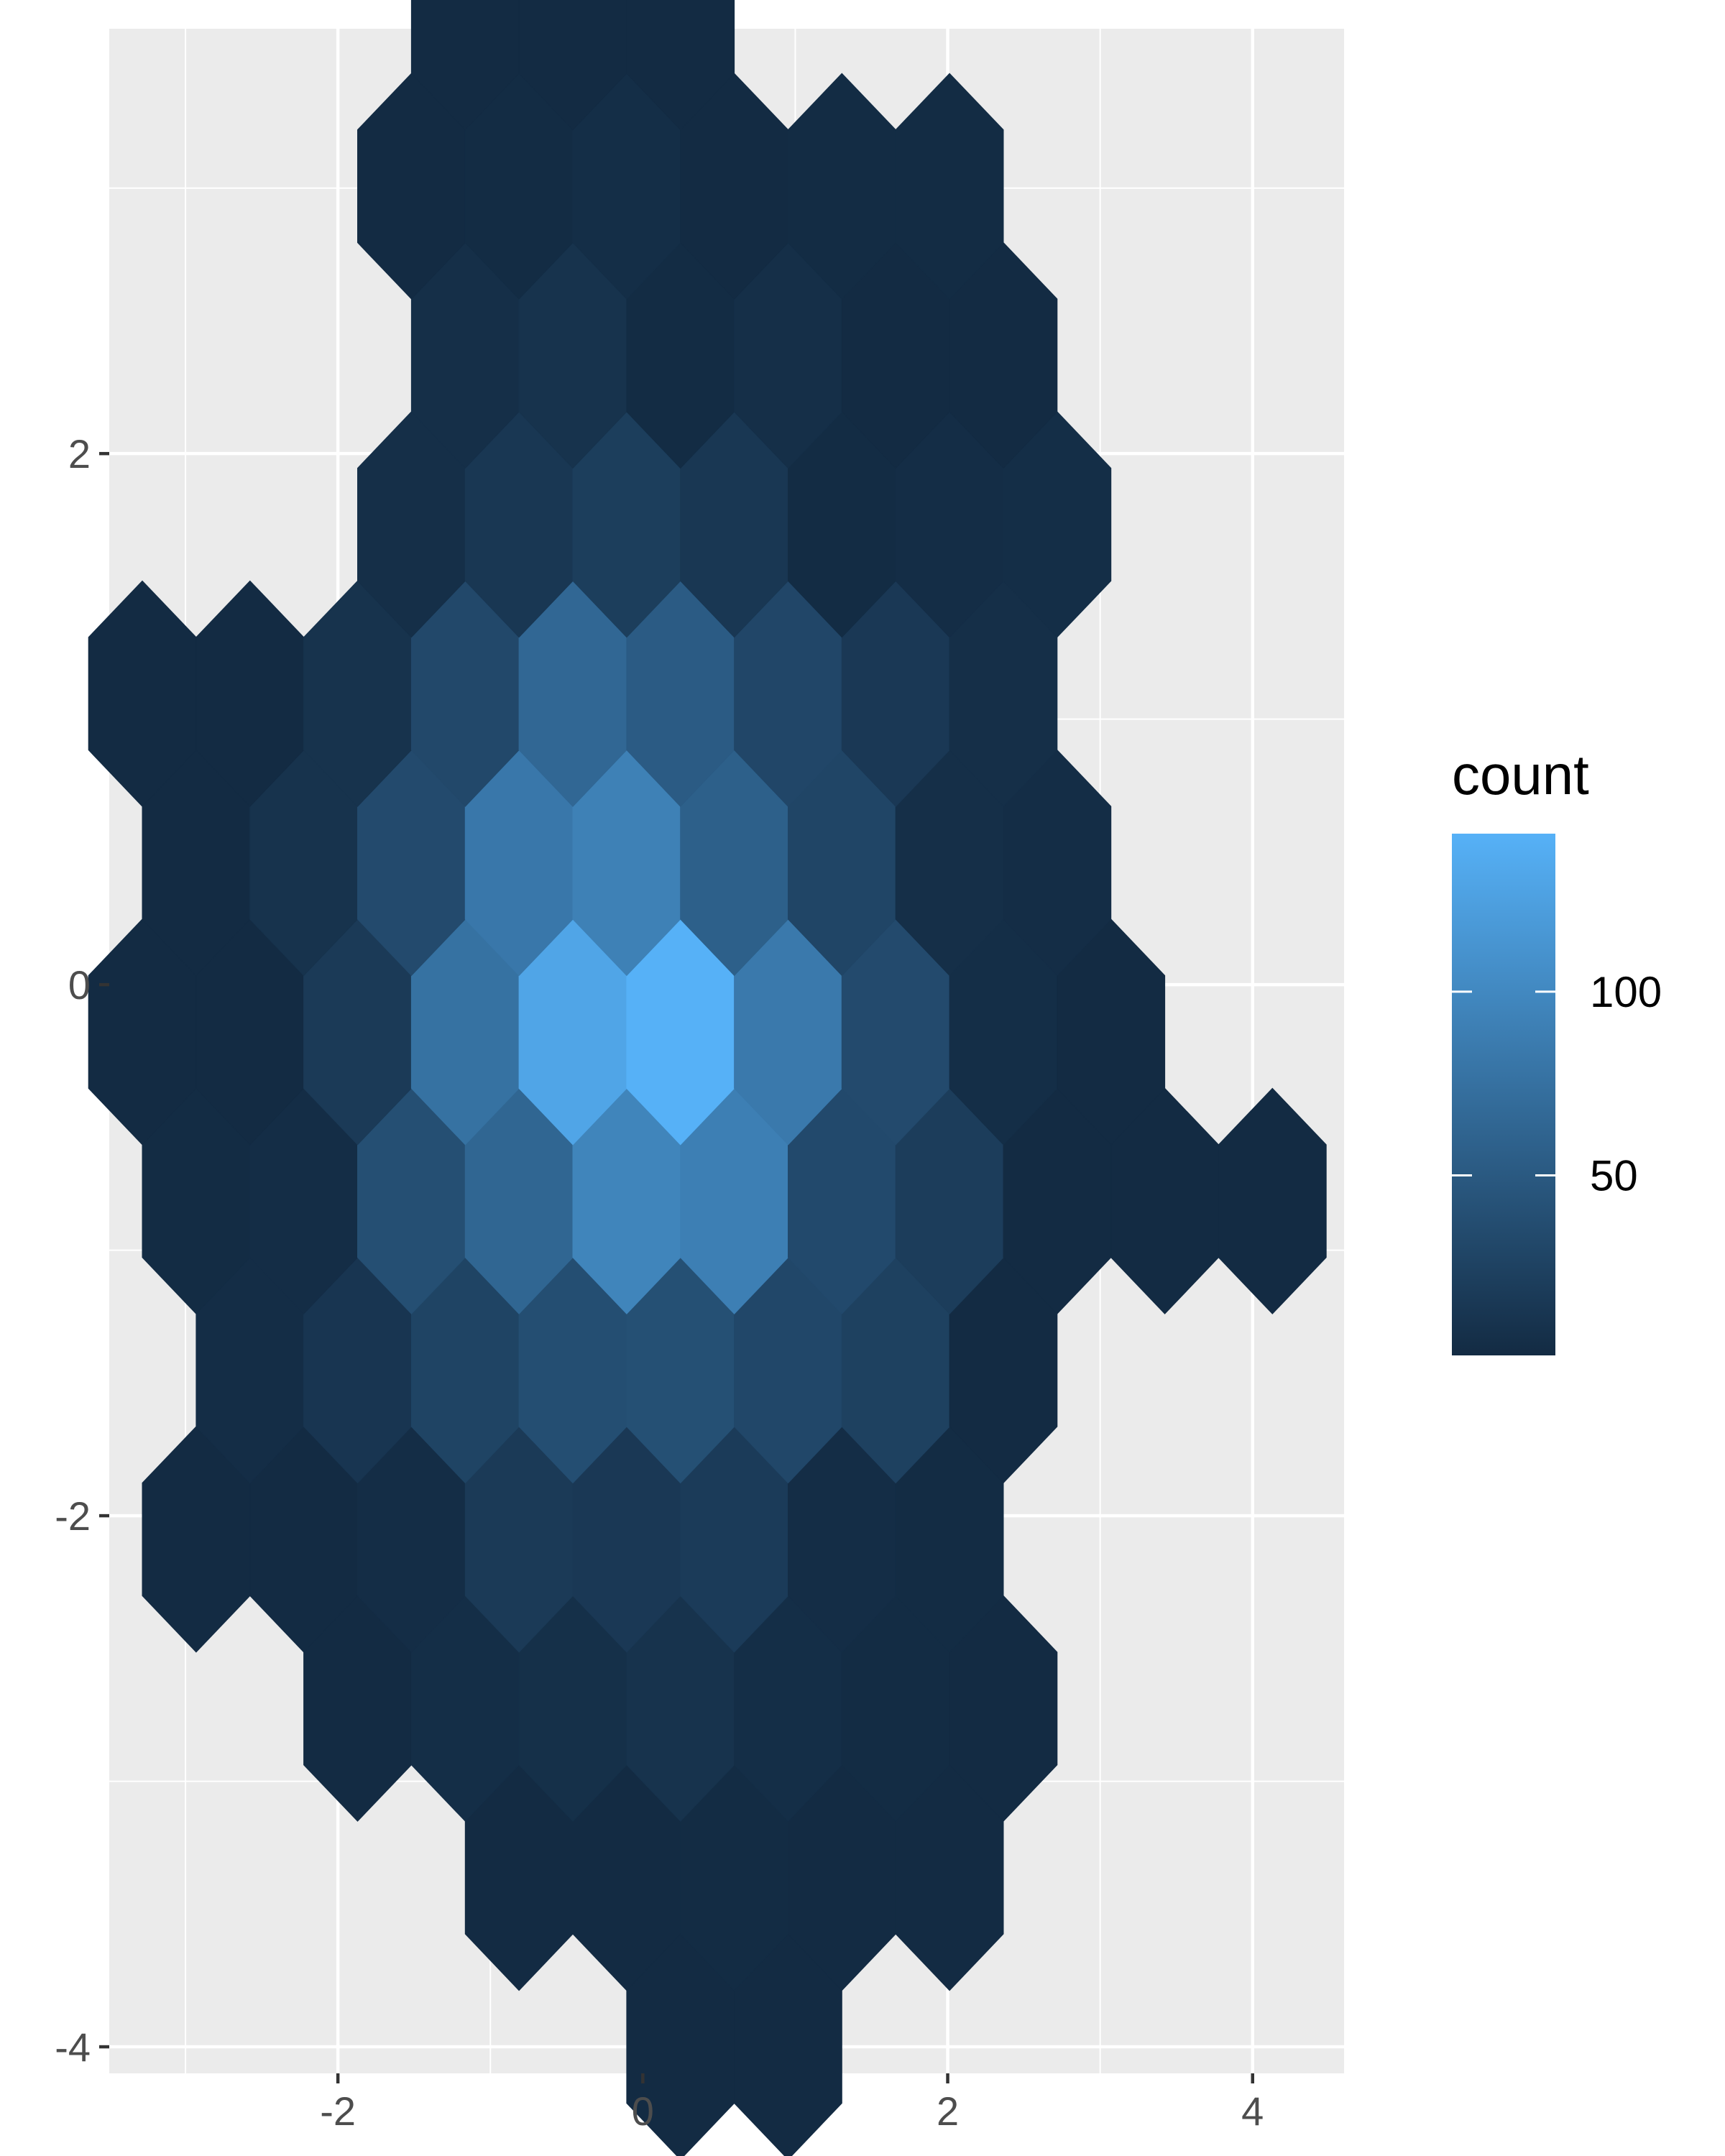  What do you see at coordinates (79, 454) in the screenshot?
I see `y-tick-label: 2` at bounding box center [79, 454].